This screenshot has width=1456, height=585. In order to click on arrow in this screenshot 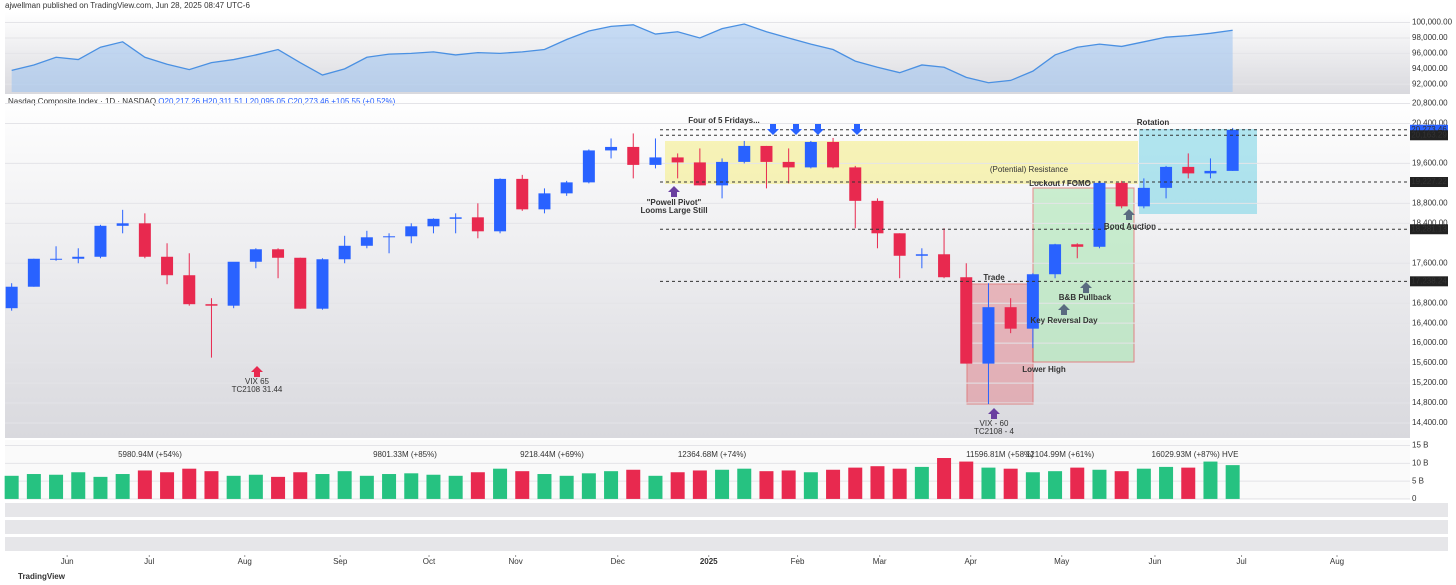, I will do `click(257, 371)`.